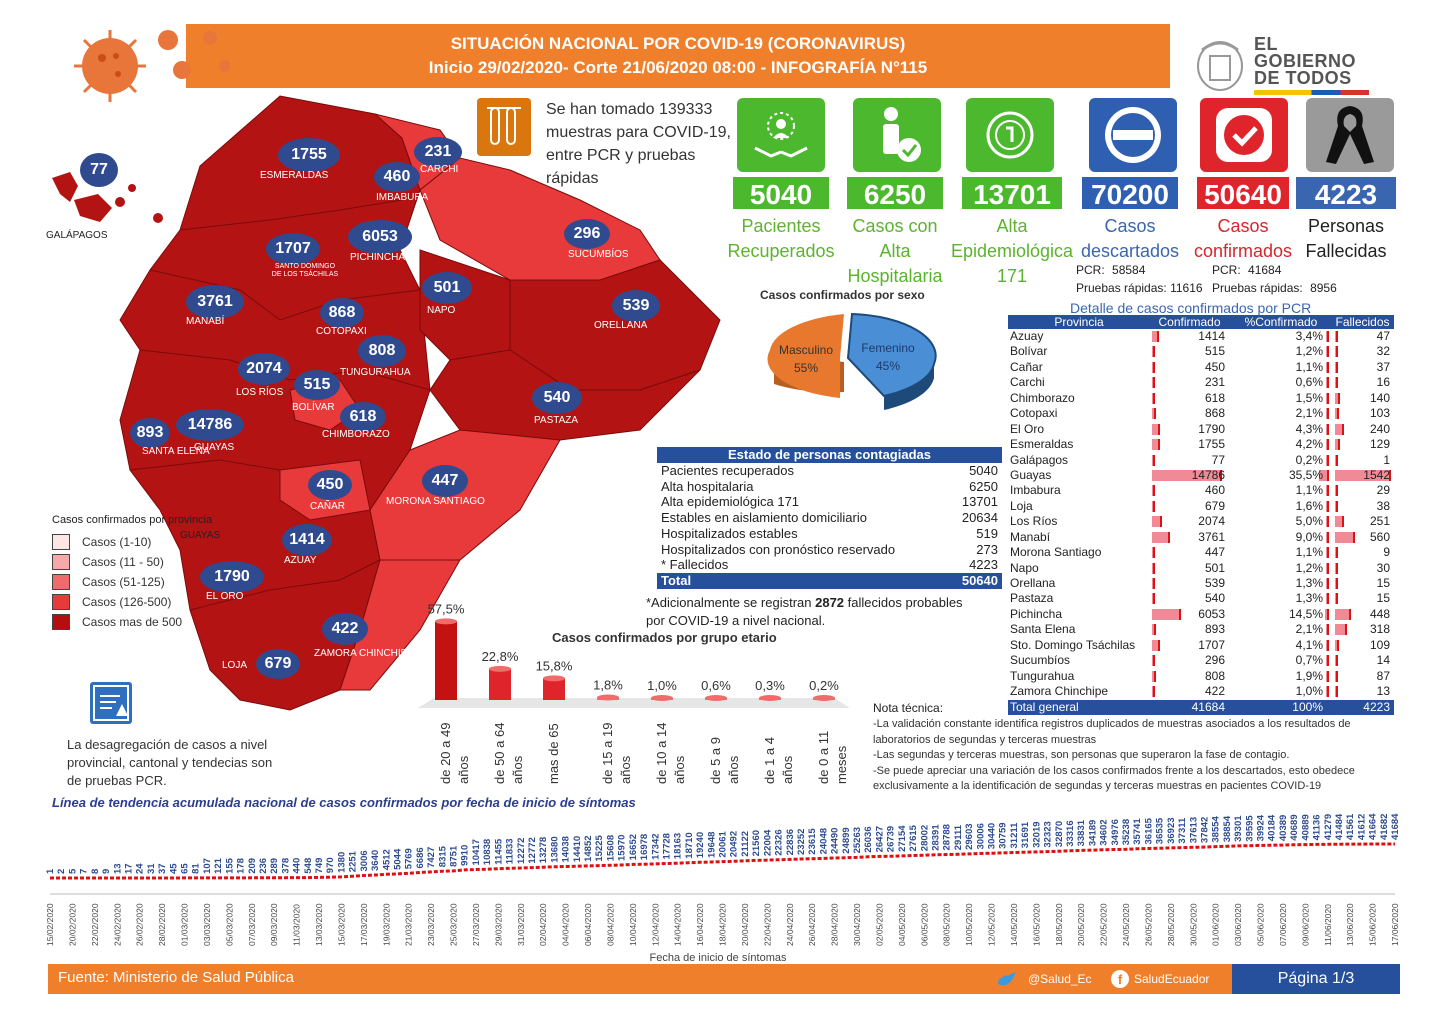 Image resolution: width=1448 pixels, height=1023 pixels. Describe the element at coordinates (1007, 979) in the screenshot. I see `twitter-icon` at that location.